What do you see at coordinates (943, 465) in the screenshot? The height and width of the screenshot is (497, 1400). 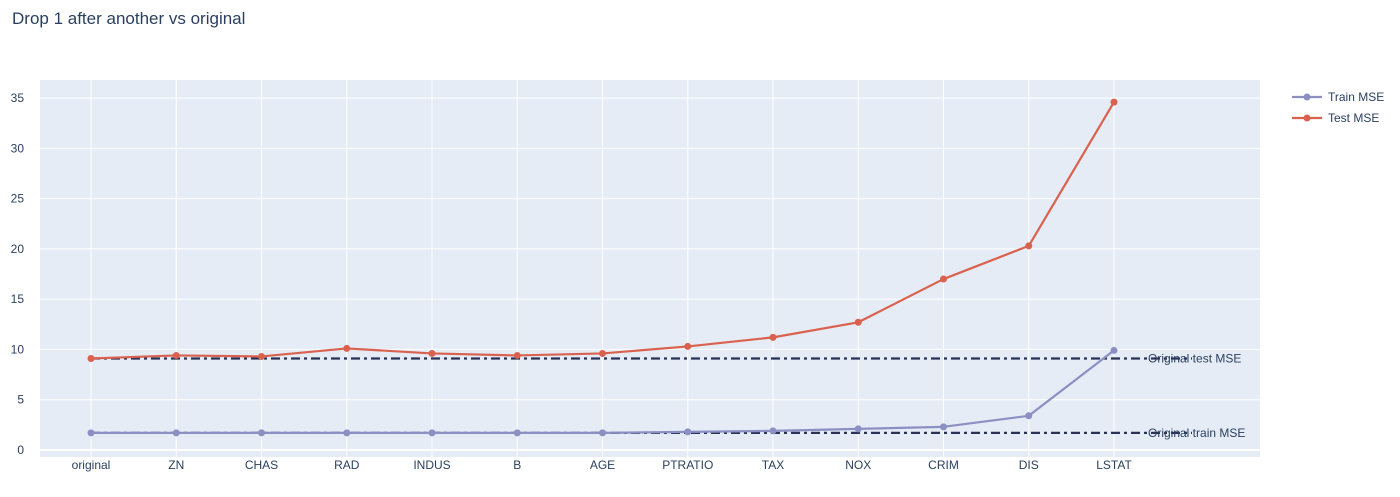 I see `x-tick-label: CRIM` at bounding box center [943, 465].